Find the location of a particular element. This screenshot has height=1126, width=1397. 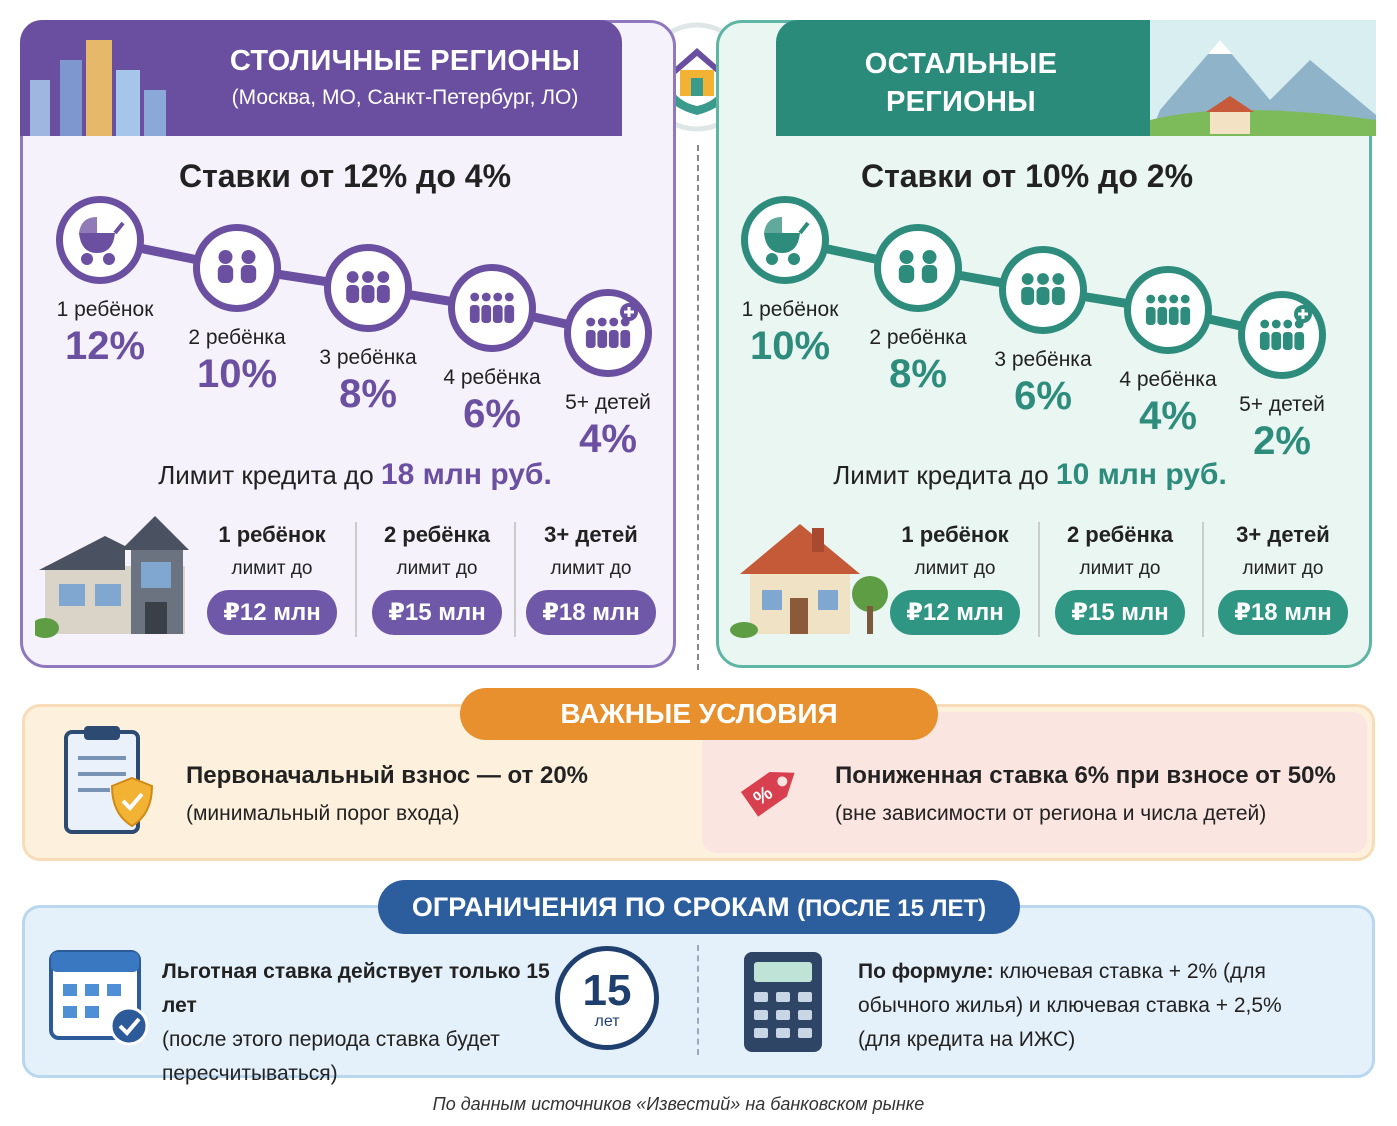

terms-title: ОГРАНИЧЕНИЯ ПО СРОКАМ (ПОСЛЕ 15 ЛЕТ) is located at coordinates (699, 907).